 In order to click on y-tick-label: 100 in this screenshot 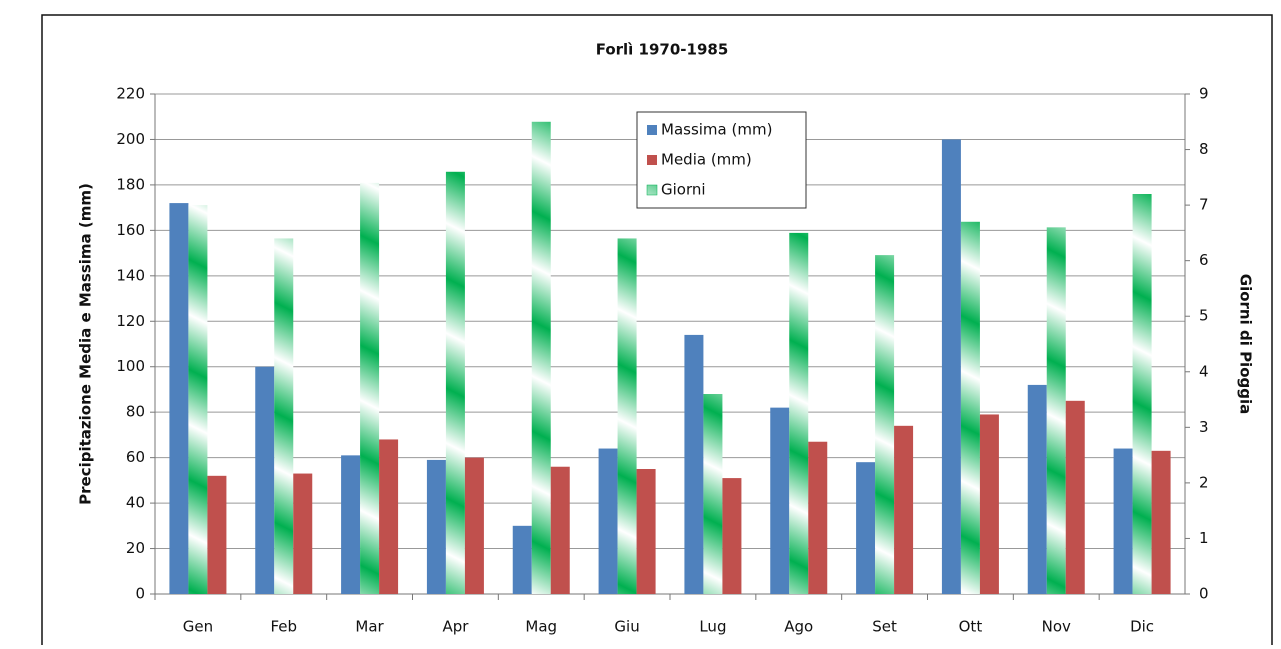, I will do `click(130, 366)`.